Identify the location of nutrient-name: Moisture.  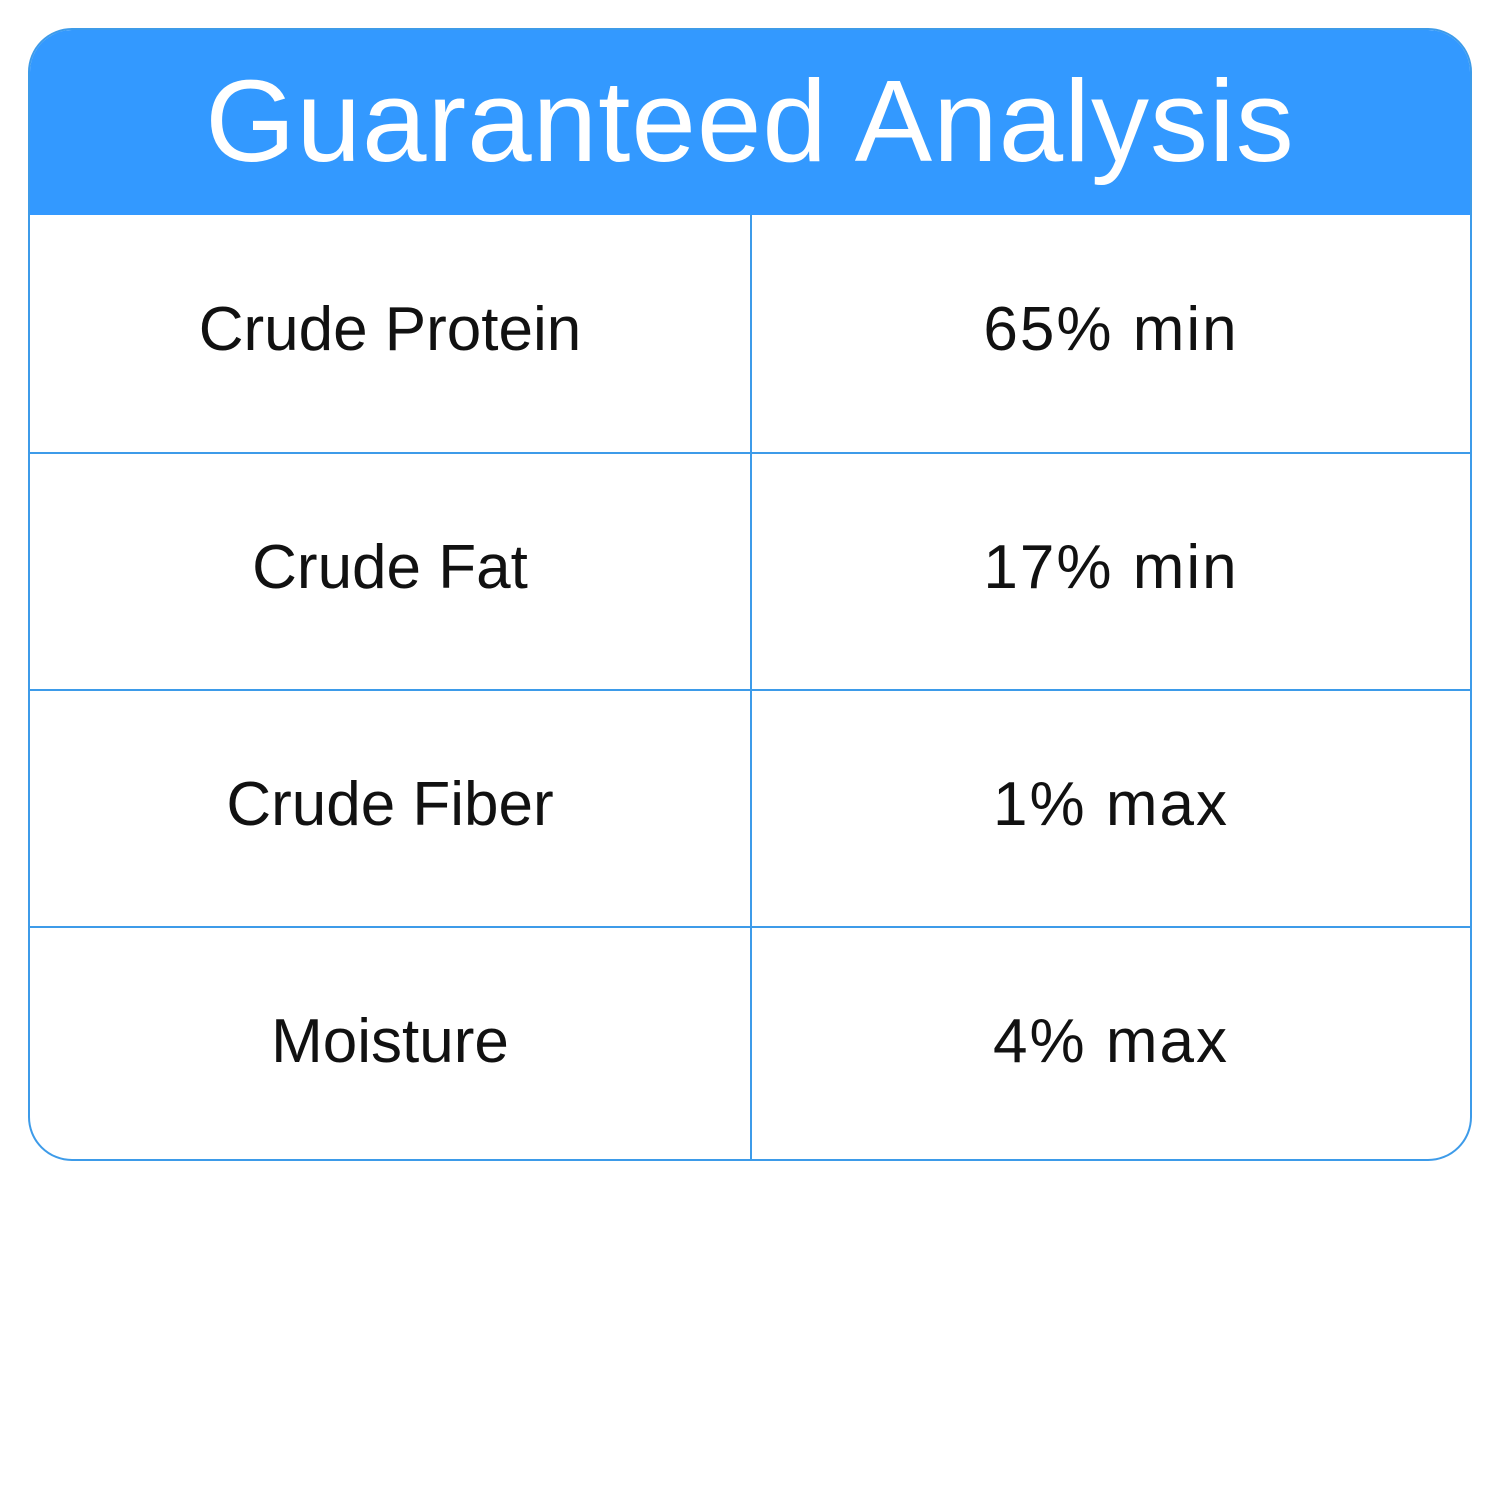
(390, 1041).